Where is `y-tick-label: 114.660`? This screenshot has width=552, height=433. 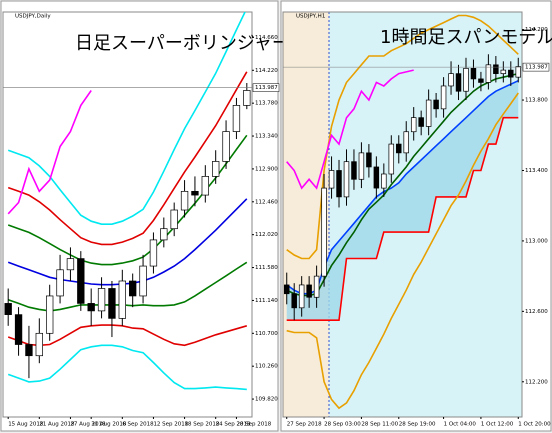 y-tick-label: 114.660 is located at coordinates (266, 38).